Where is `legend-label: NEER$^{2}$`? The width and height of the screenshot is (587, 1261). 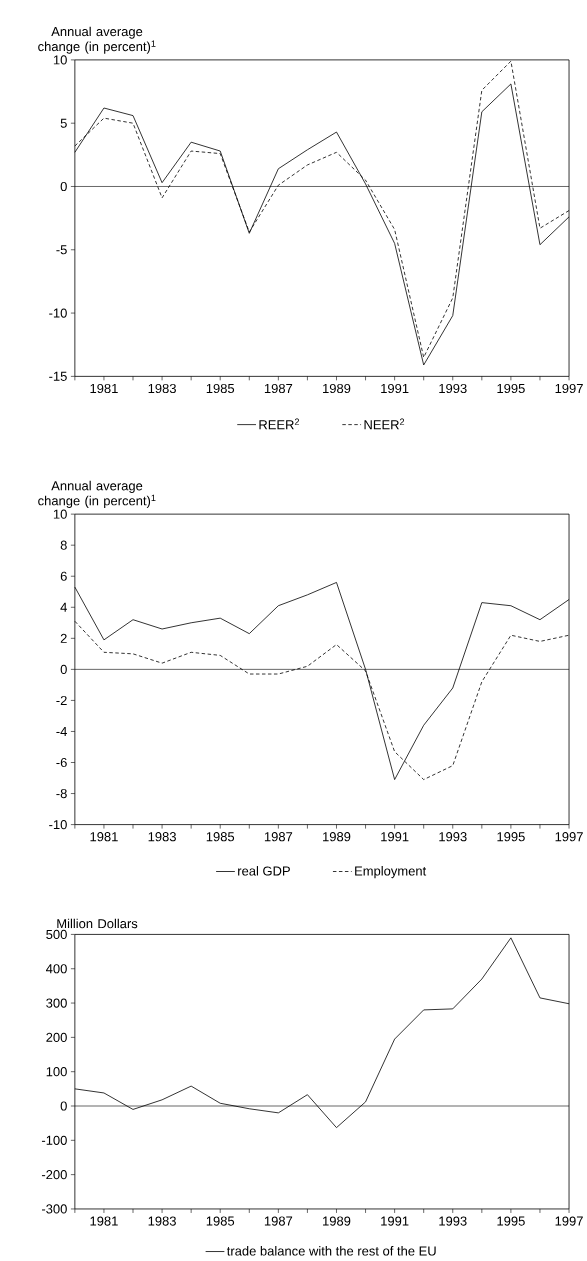
legend-label: NEER$^{2}$ is located at coordinates (384, 424).